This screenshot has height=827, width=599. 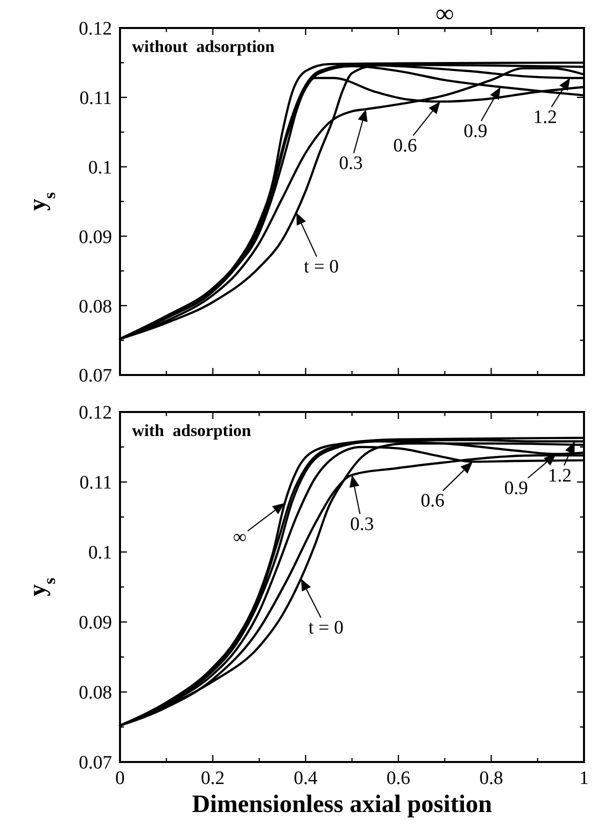 I want to click on x-tick-label: 0.6, so click(x=398, y=778).